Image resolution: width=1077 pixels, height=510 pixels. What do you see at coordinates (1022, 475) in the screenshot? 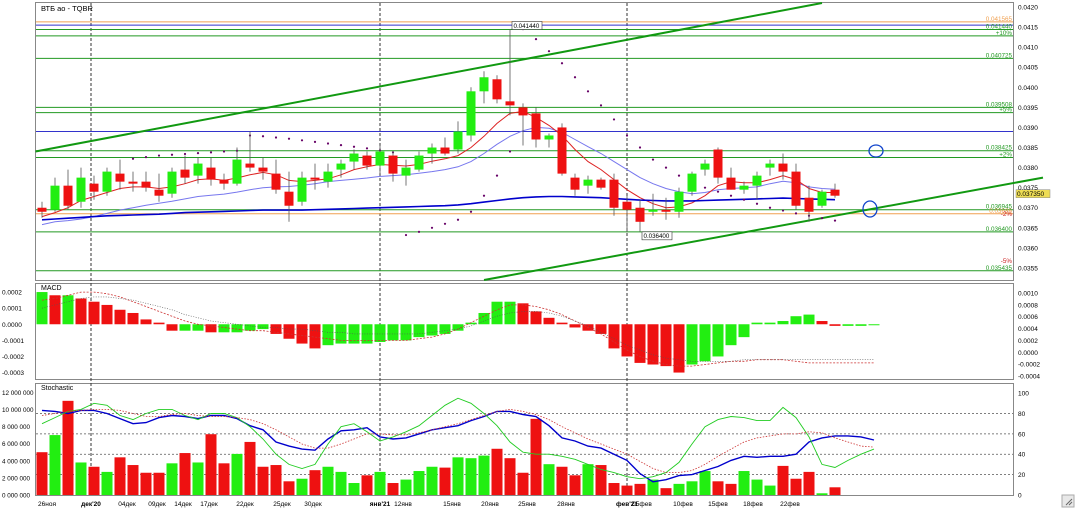
I see `stochastic-tick-label: 20` at bounding box center [1022, 475].